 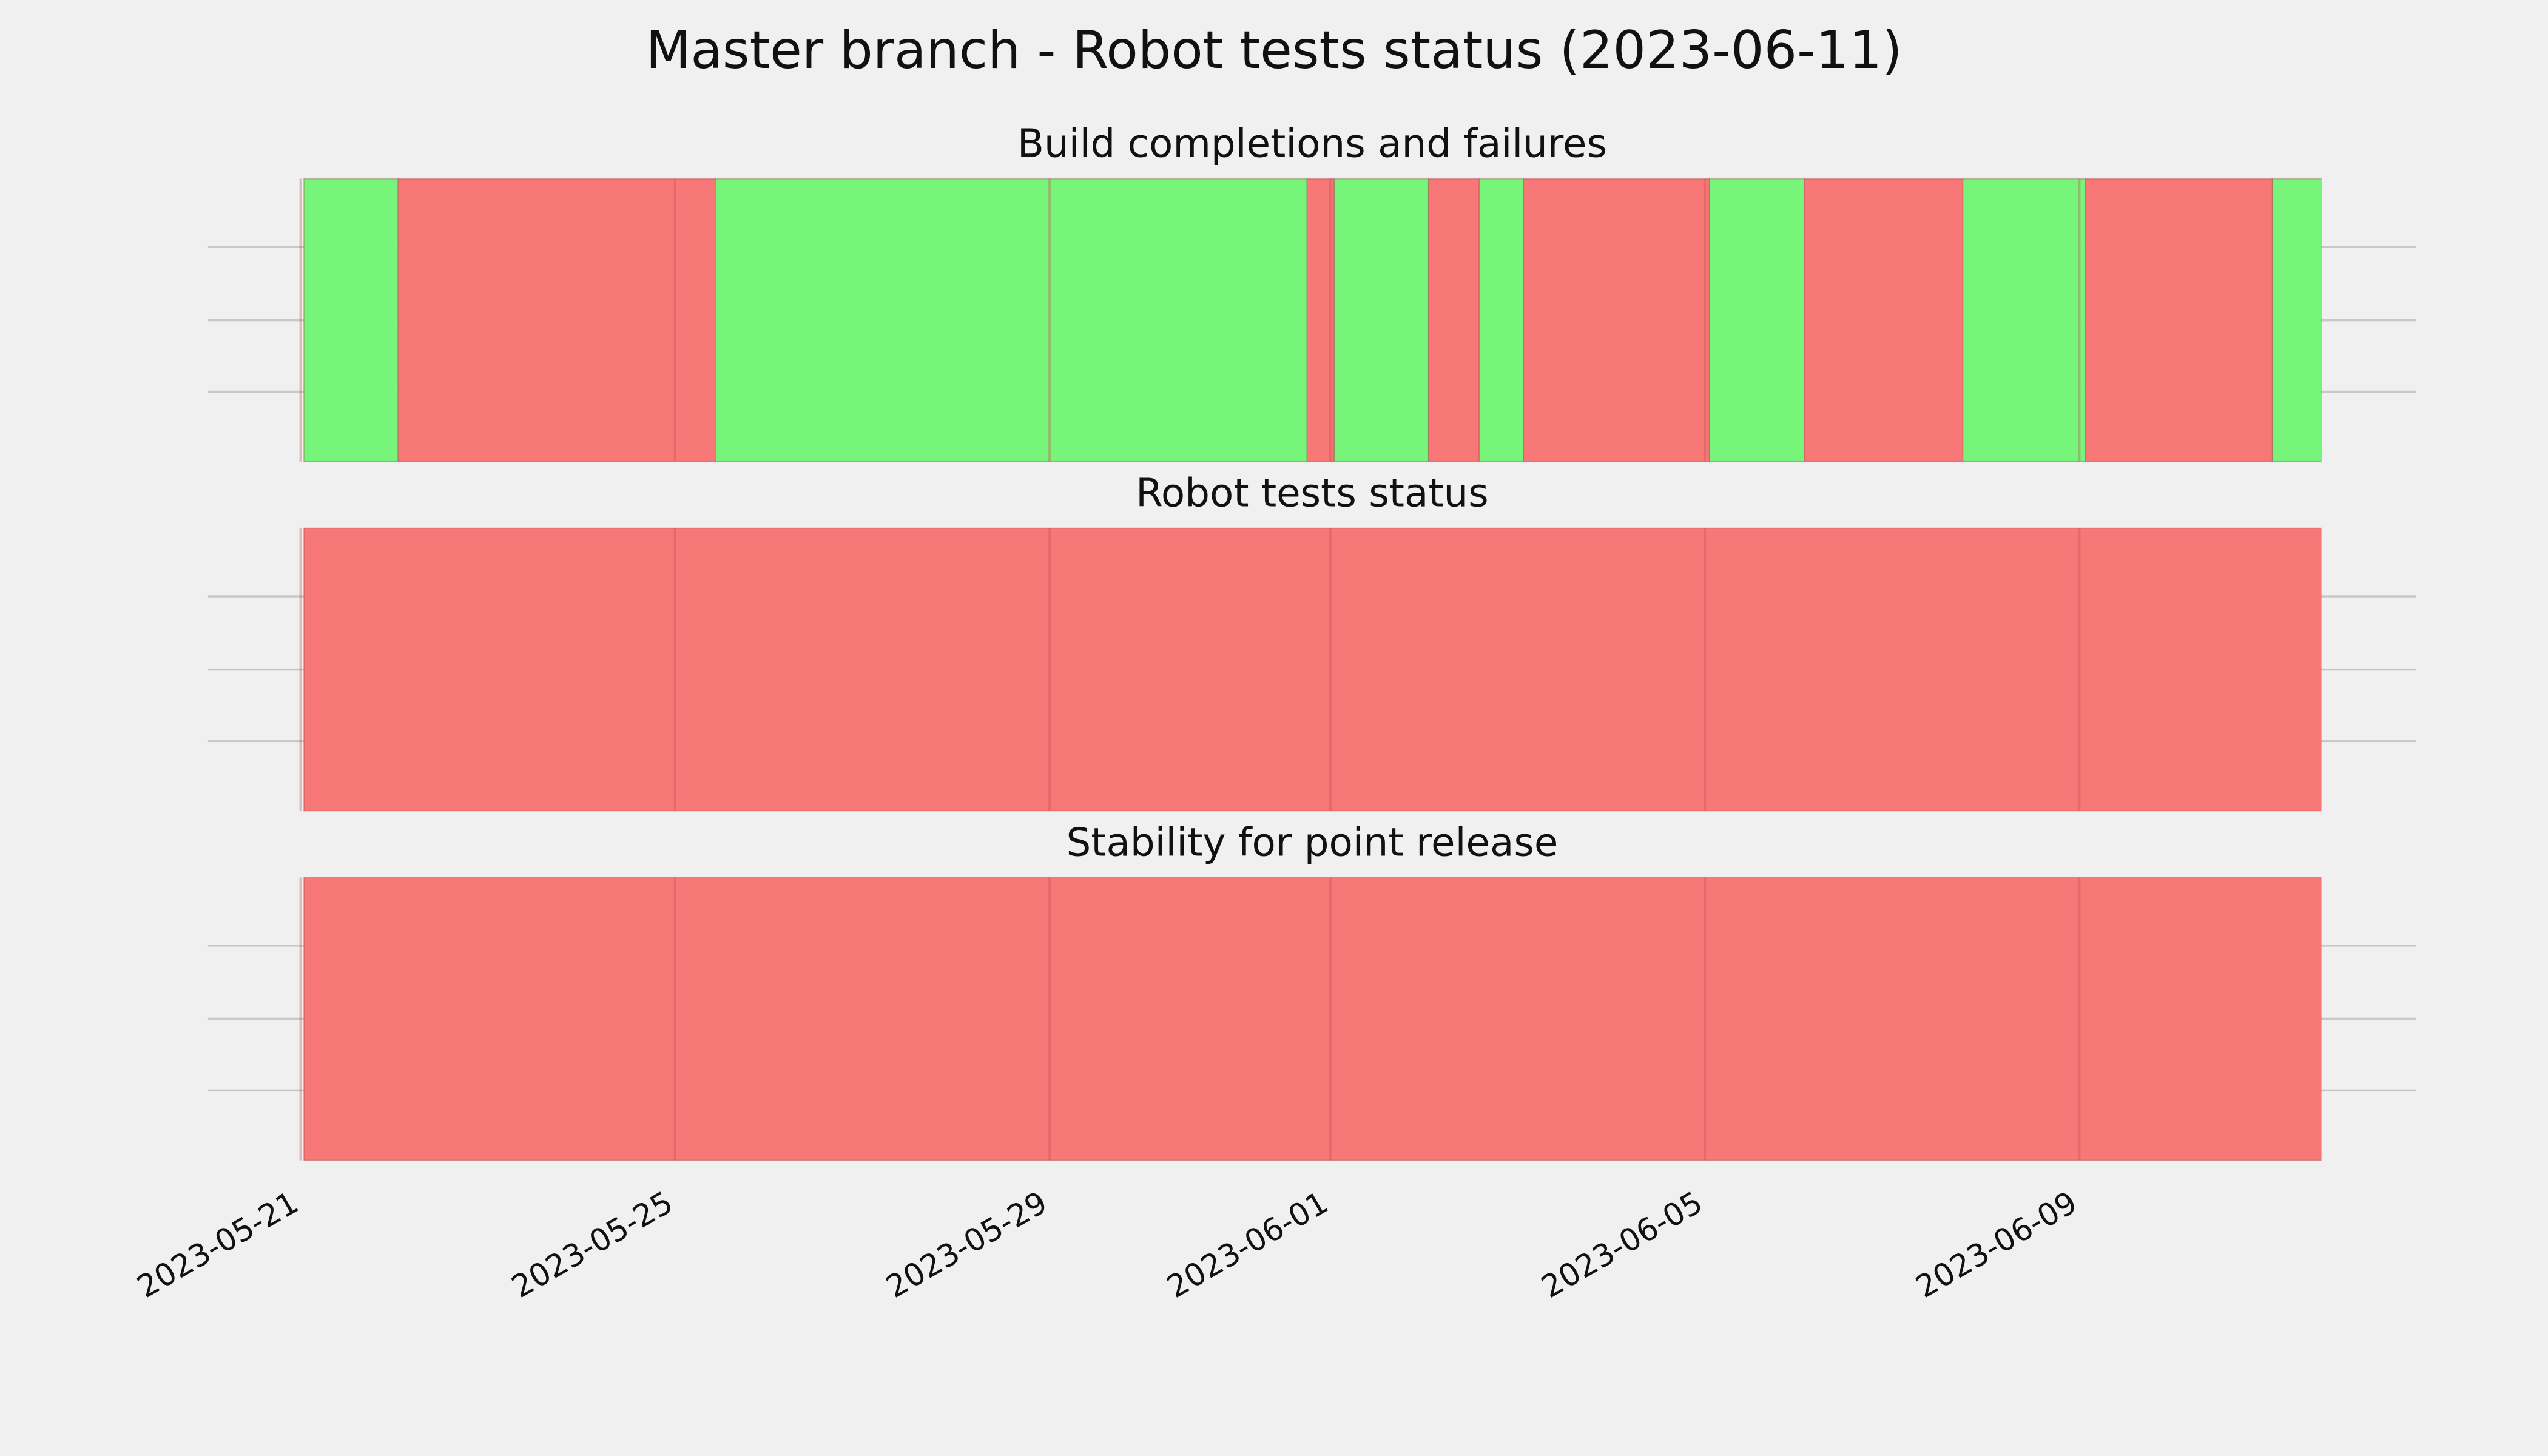 What do you see at coordinates (1312, 144) in the screenshot?
I see `subplot-title: Build completions and failures` at bounding box center [1312, 144].